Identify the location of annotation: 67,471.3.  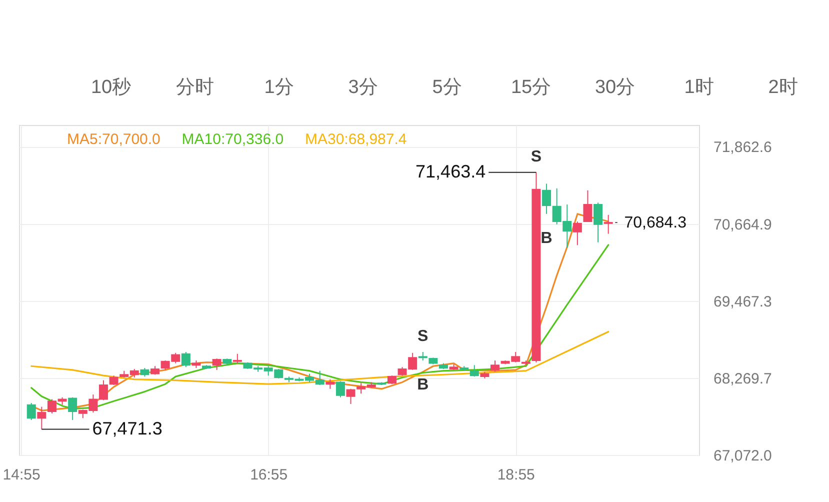
(127, 428).